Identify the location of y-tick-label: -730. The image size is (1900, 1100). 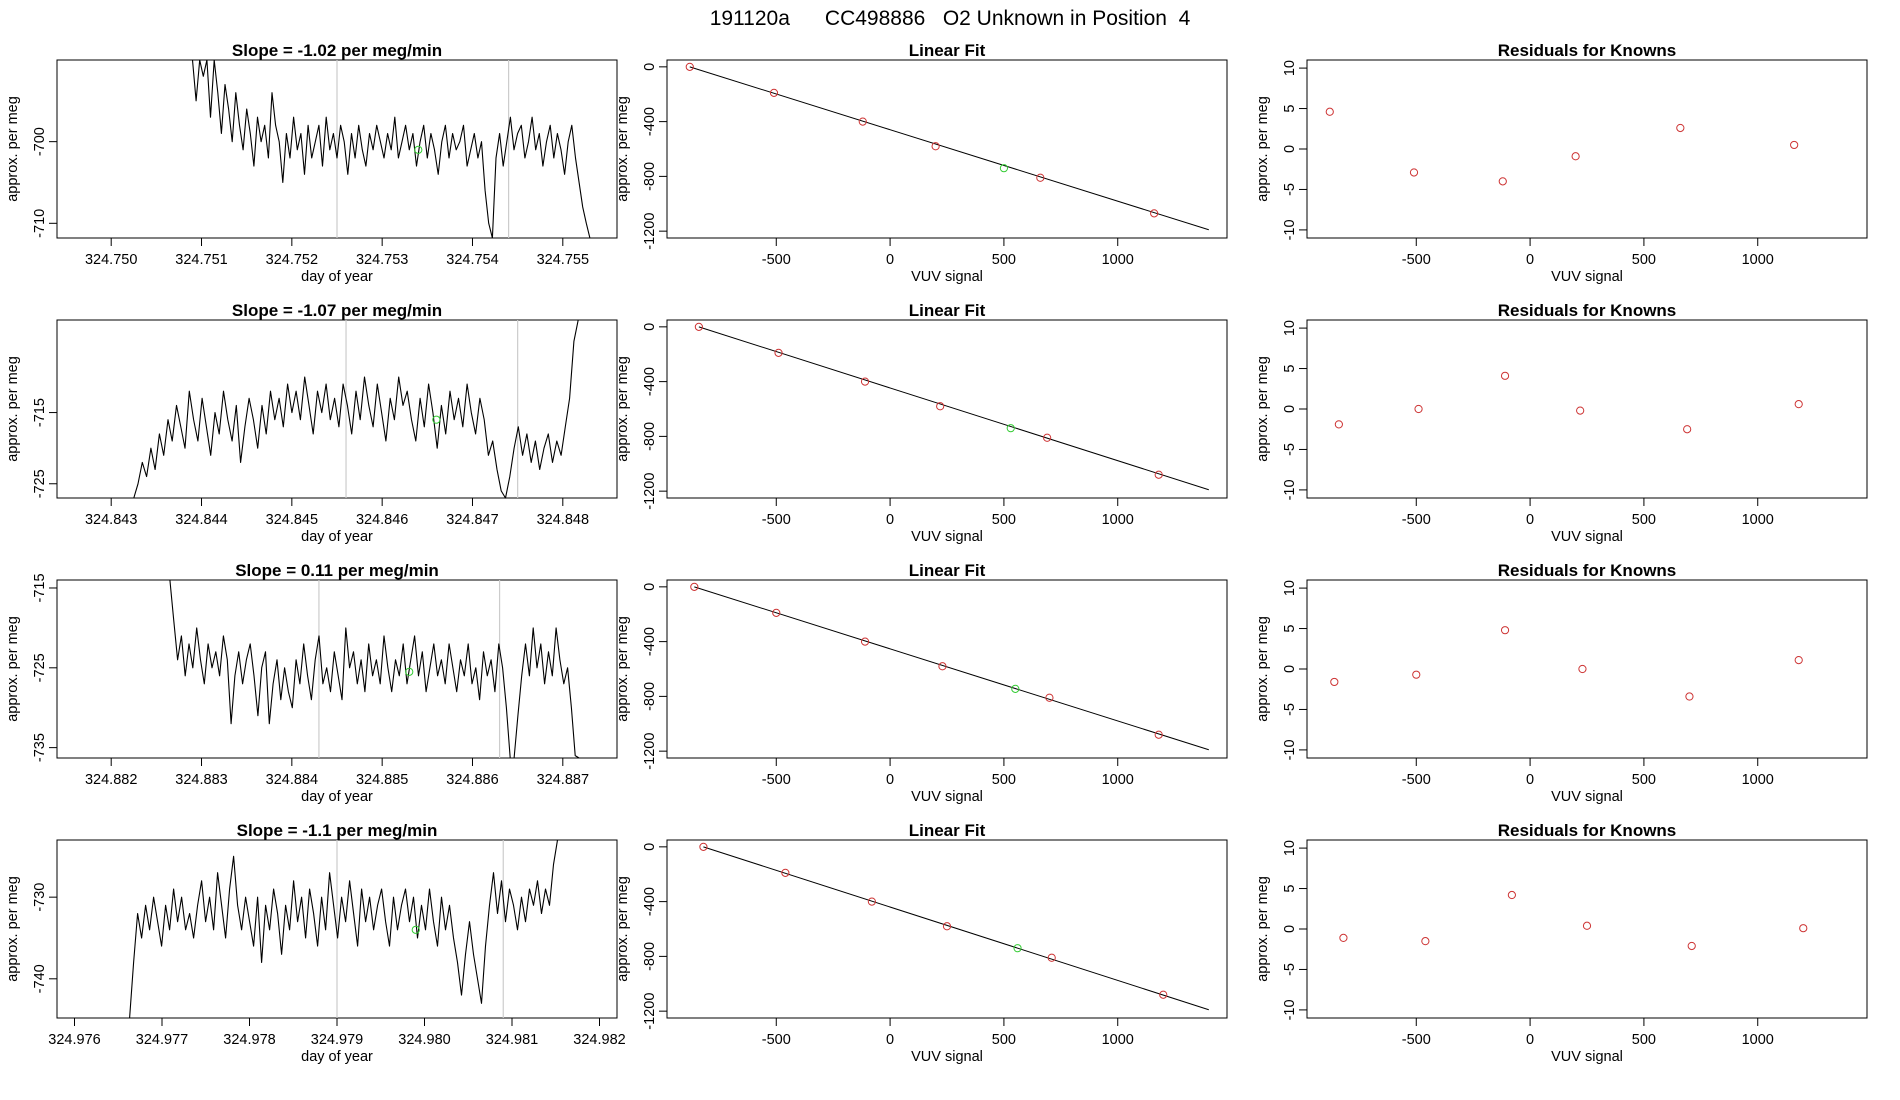
(40, 897).